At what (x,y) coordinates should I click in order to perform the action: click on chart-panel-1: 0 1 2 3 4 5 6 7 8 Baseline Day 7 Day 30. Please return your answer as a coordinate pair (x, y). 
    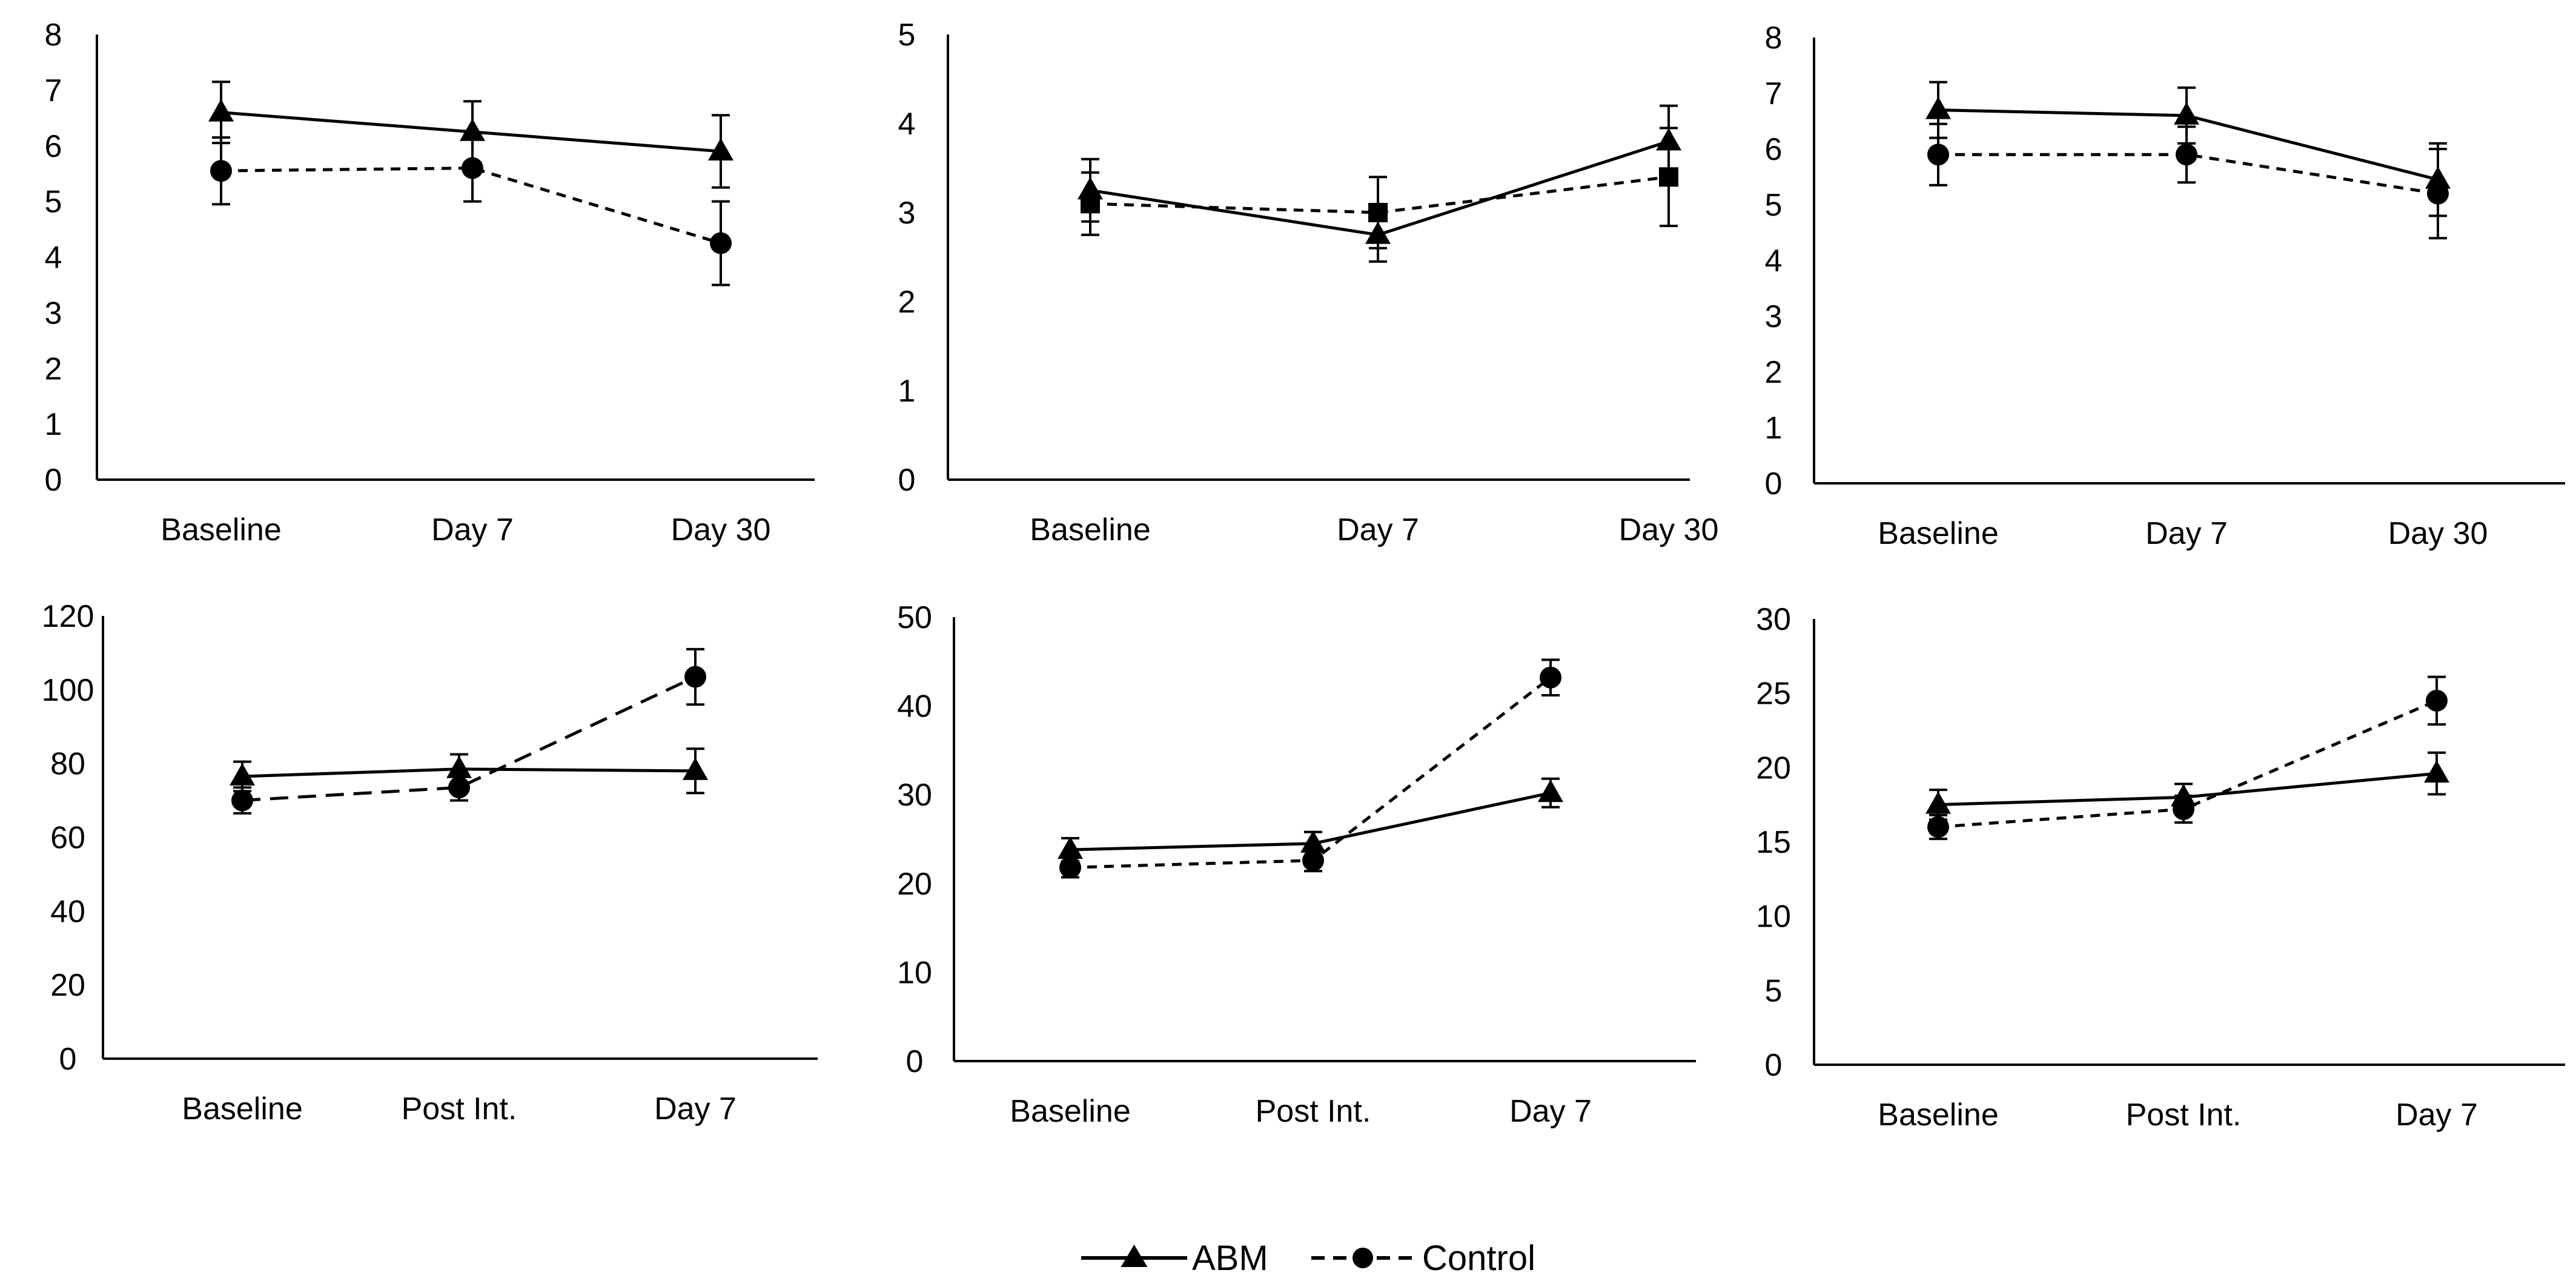
    Looking at the image, I should click on (430, 283).